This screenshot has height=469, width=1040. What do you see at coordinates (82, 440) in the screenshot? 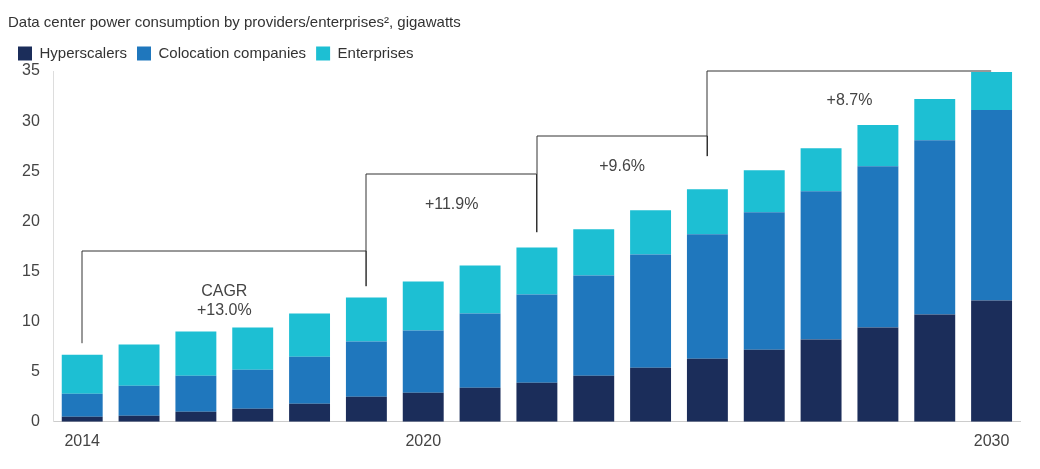
I see `x-tick-label: 2014` at bounding box center [82, 440].